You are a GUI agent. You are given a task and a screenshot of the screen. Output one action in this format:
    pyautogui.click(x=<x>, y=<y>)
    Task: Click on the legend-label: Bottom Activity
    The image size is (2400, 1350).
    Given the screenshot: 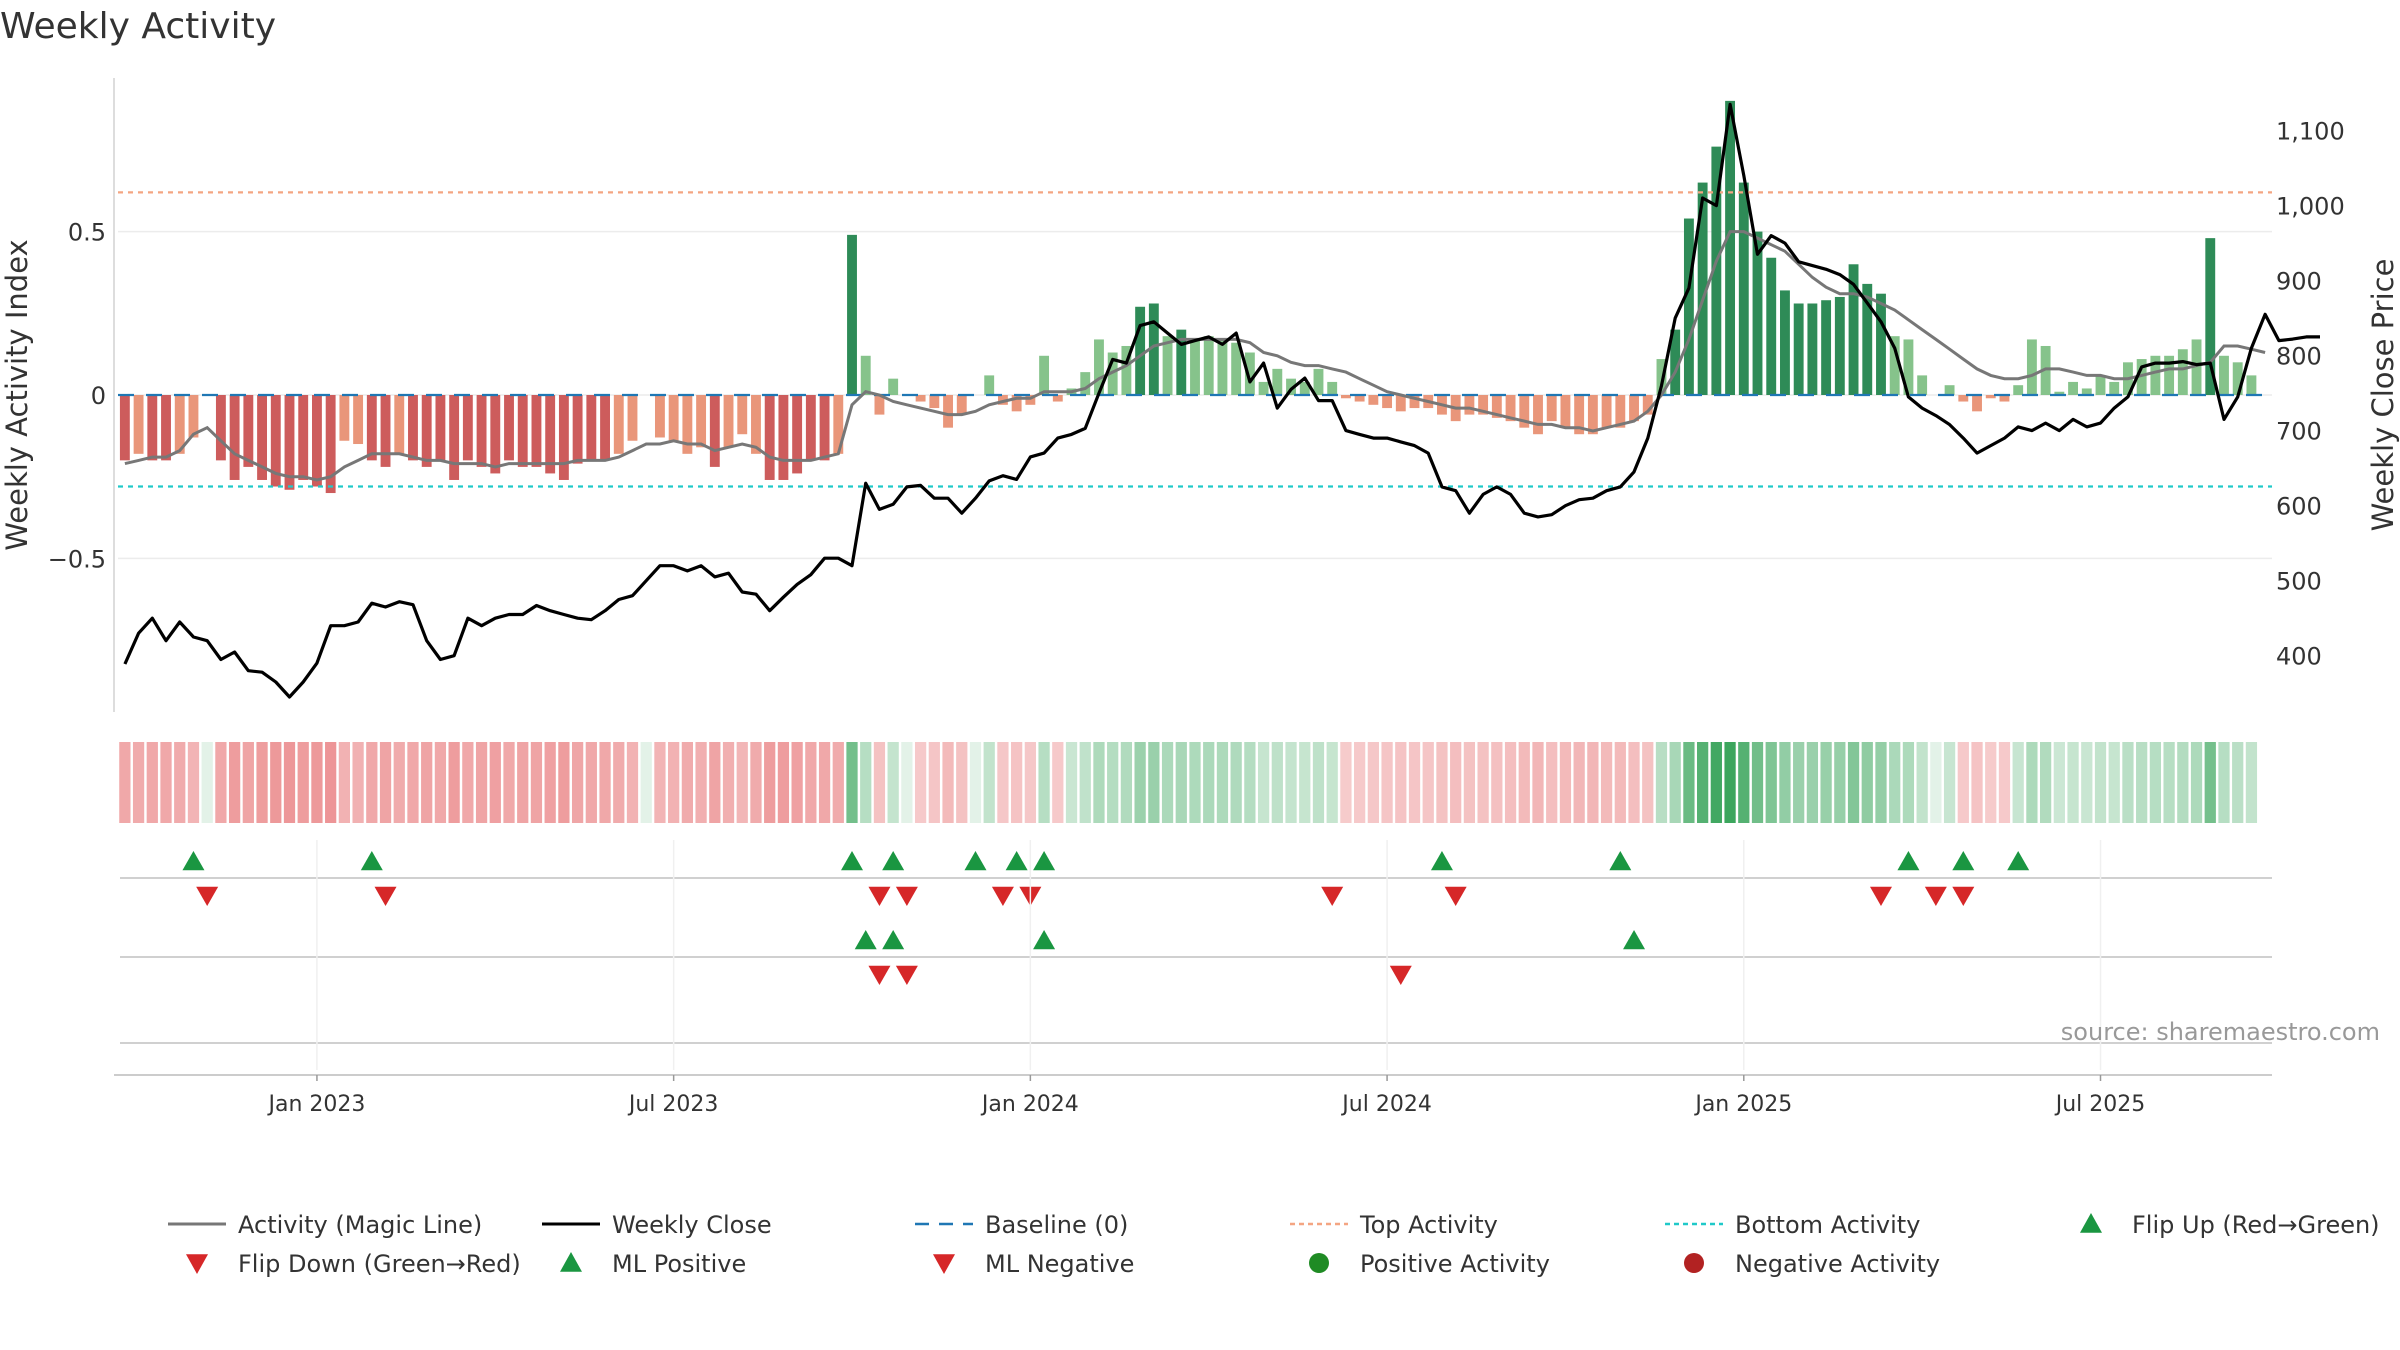 What is the action you would take?
    pyautogui.click(x=1827, y=1225)
    